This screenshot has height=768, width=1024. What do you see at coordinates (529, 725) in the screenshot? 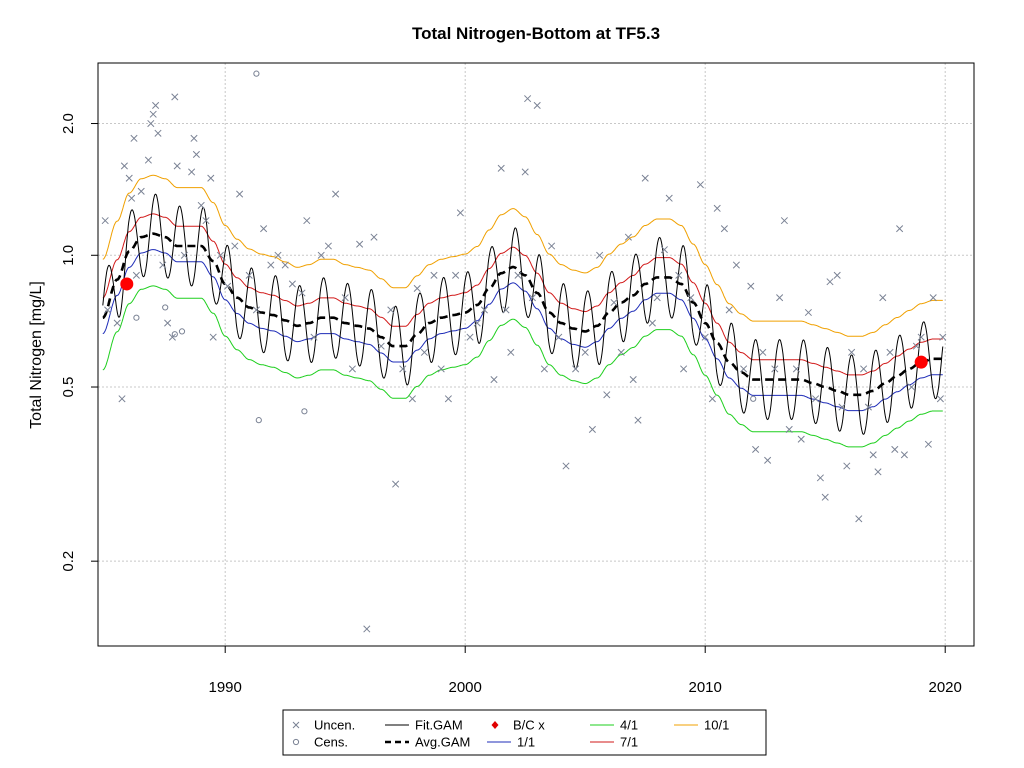
I see `legend-label: B/C x` at bounding box center [529, 725].